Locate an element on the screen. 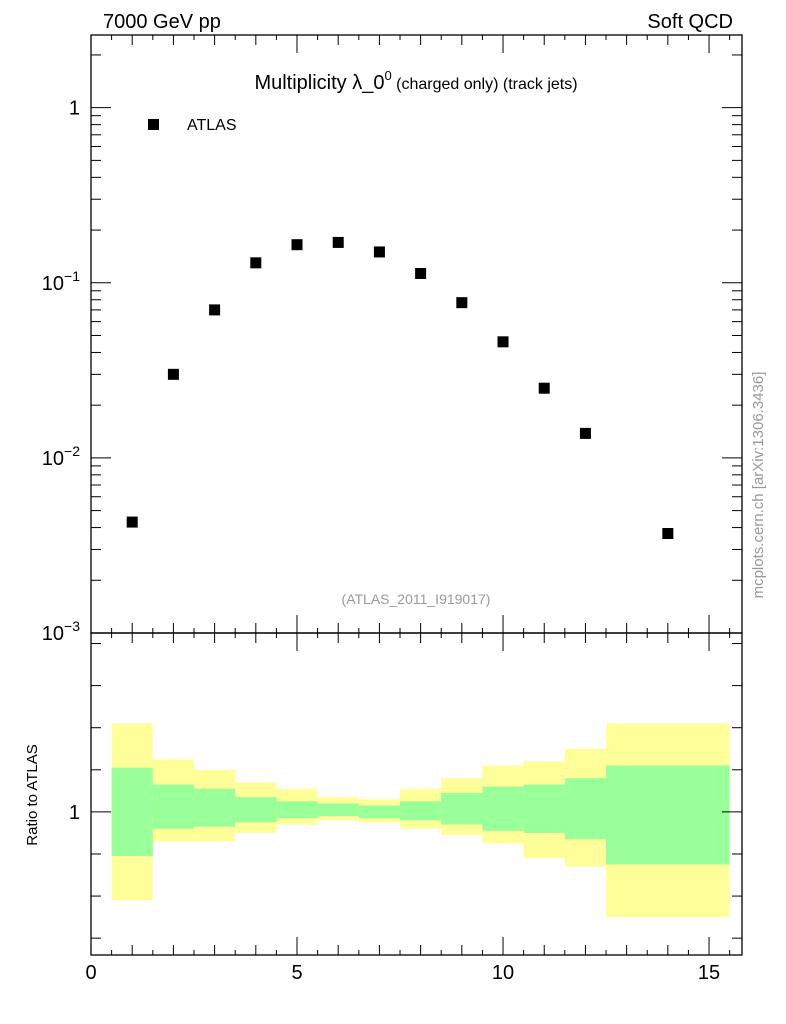  legend-label: ATLAS is located at coordinates (212, 125).